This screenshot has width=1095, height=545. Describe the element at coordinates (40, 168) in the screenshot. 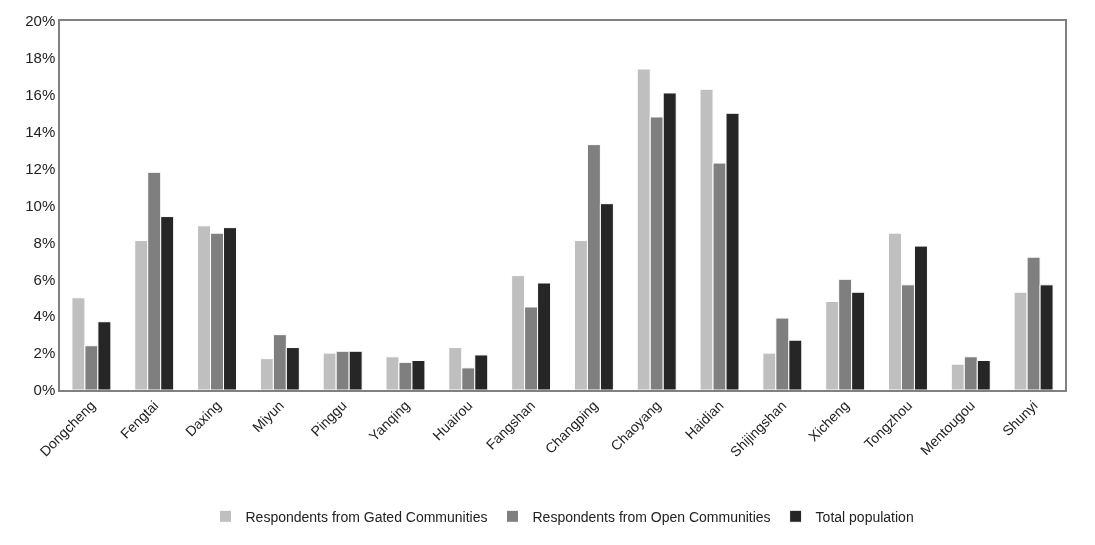

I see `y-tick-label: 12%` at that location.